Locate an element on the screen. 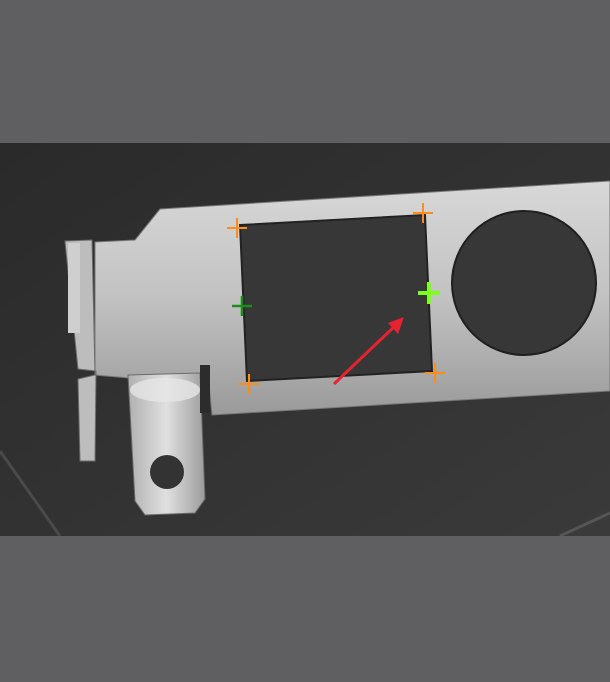 The height and width of the screenshot is (682, 610). square-window is located at coordinates (336, 298).